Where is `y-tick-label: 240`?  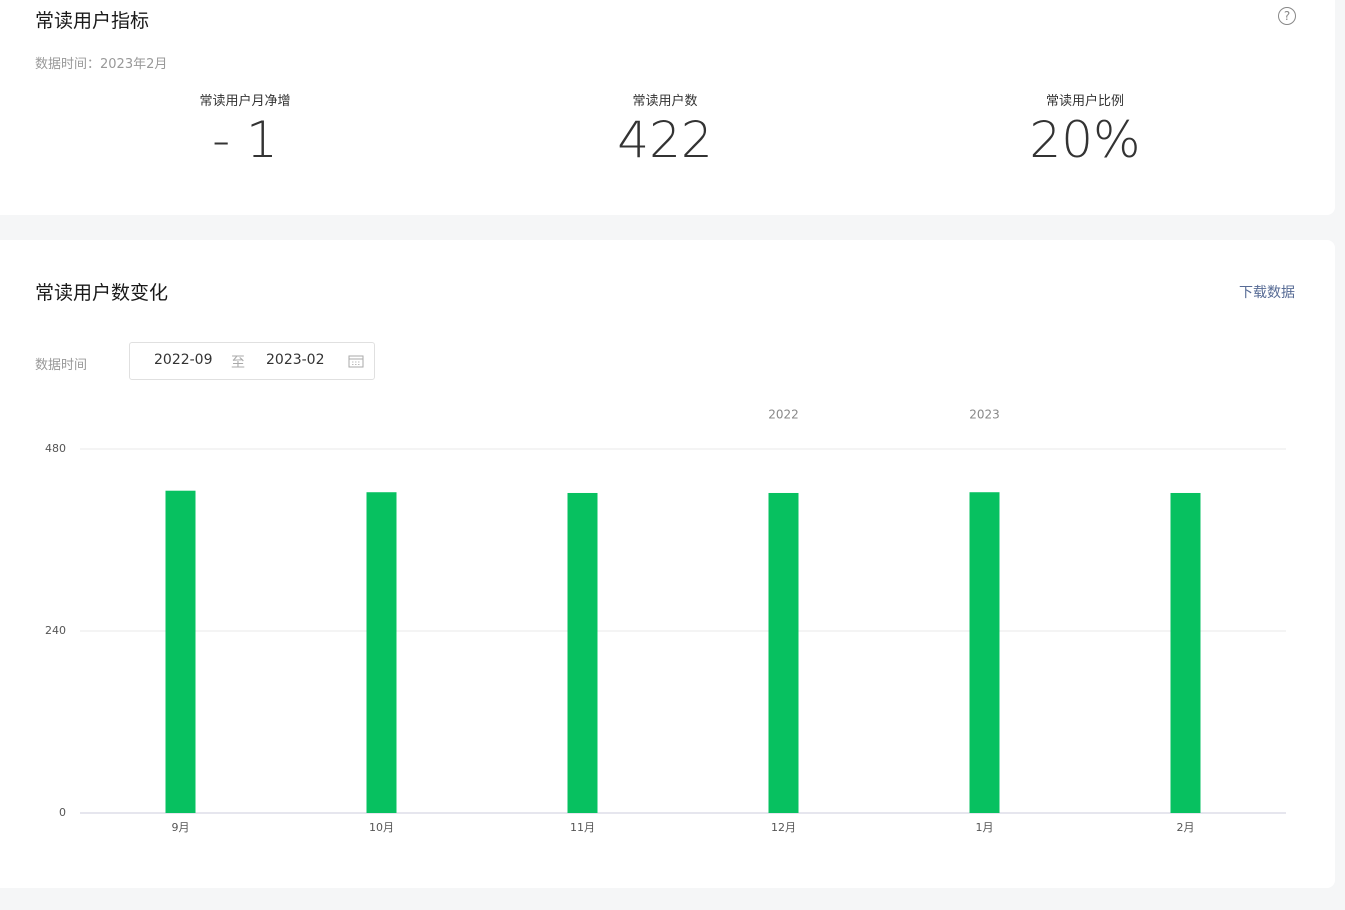 y-tick-label: 240 is located at coordinates (55, 630).